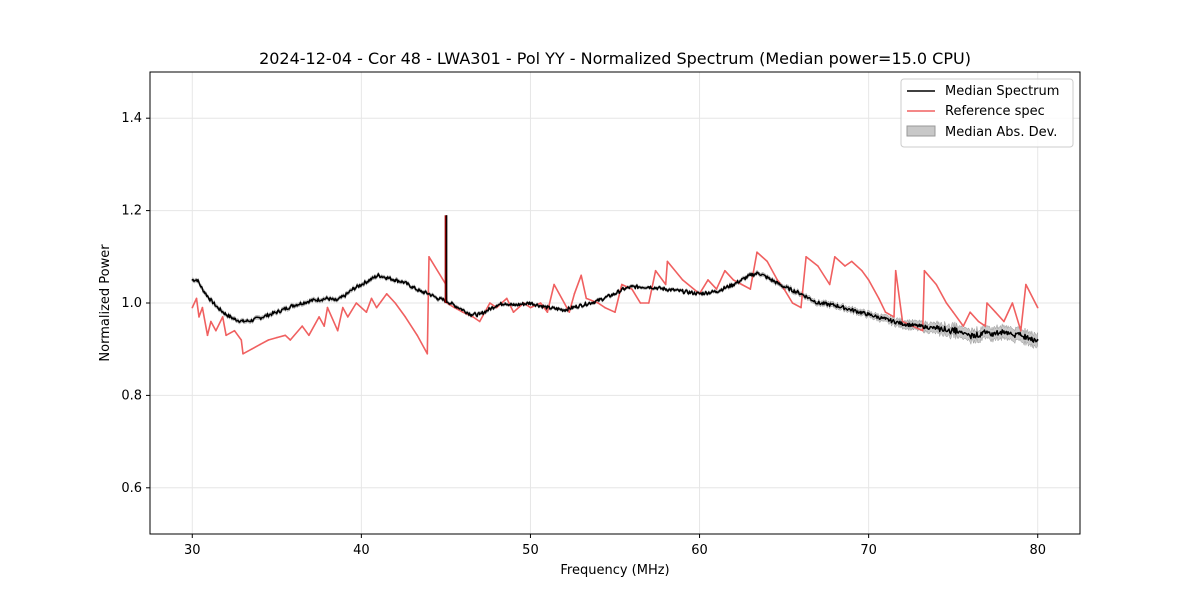 This screenshot has width=1200, height=600. What do you see at coordinates (868, 550) in the screenshot?
I see `x-tick-label: 70` at bounding box center [868, 550].